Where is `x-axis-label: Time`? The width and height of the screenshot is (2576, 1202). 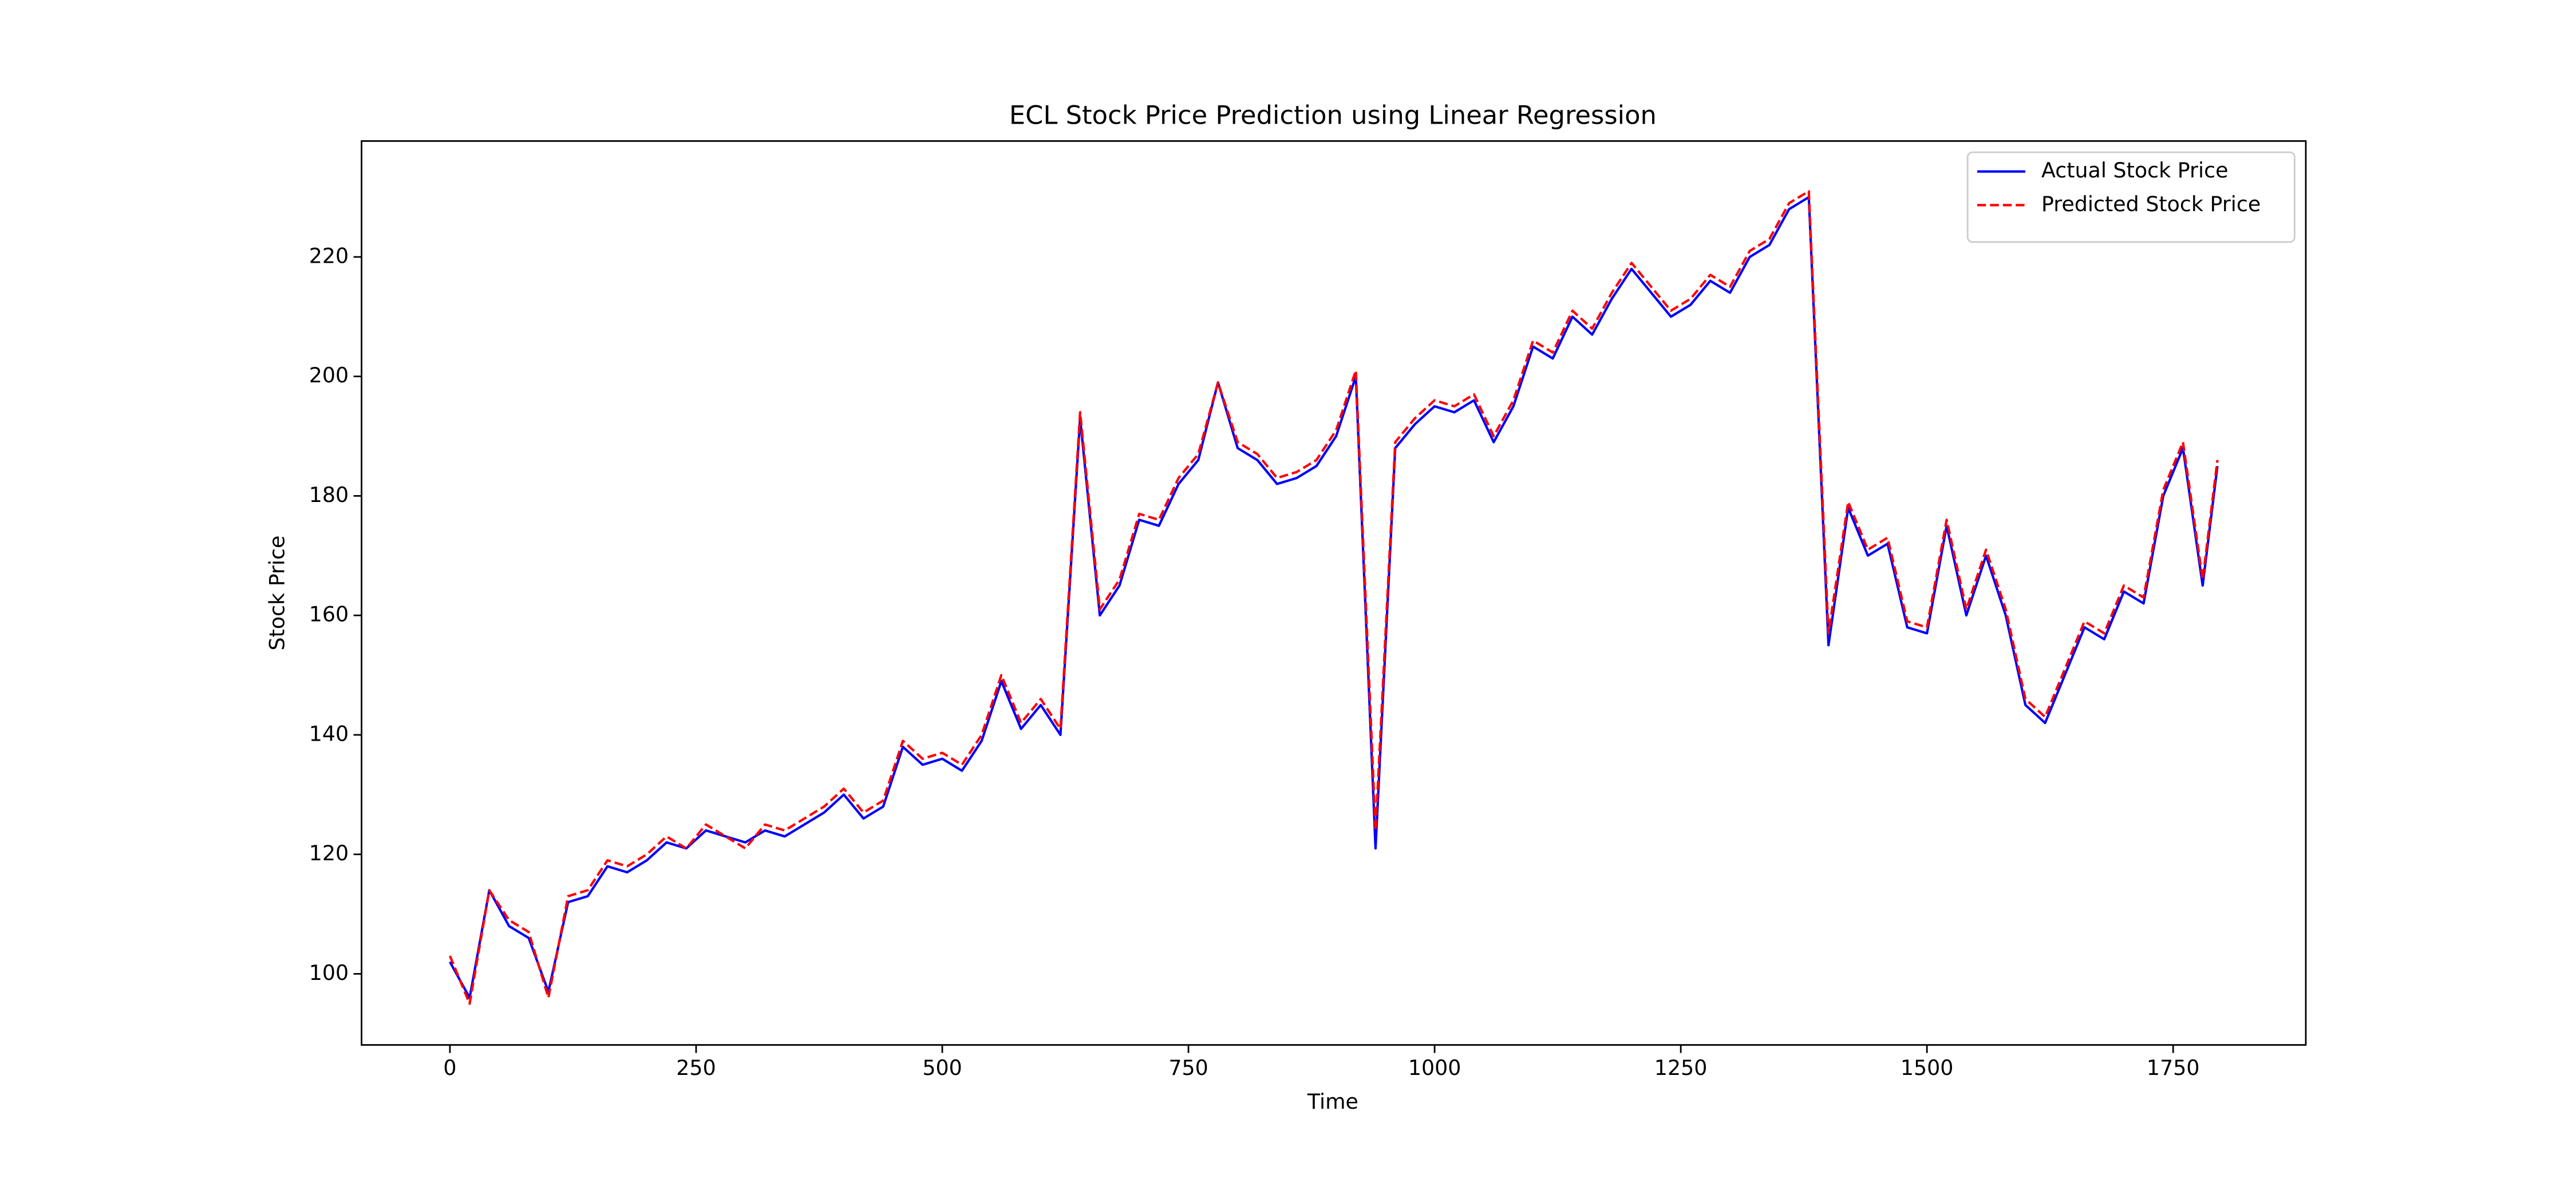 x-axis-label: Time is located at coordinates (1332, 1102).